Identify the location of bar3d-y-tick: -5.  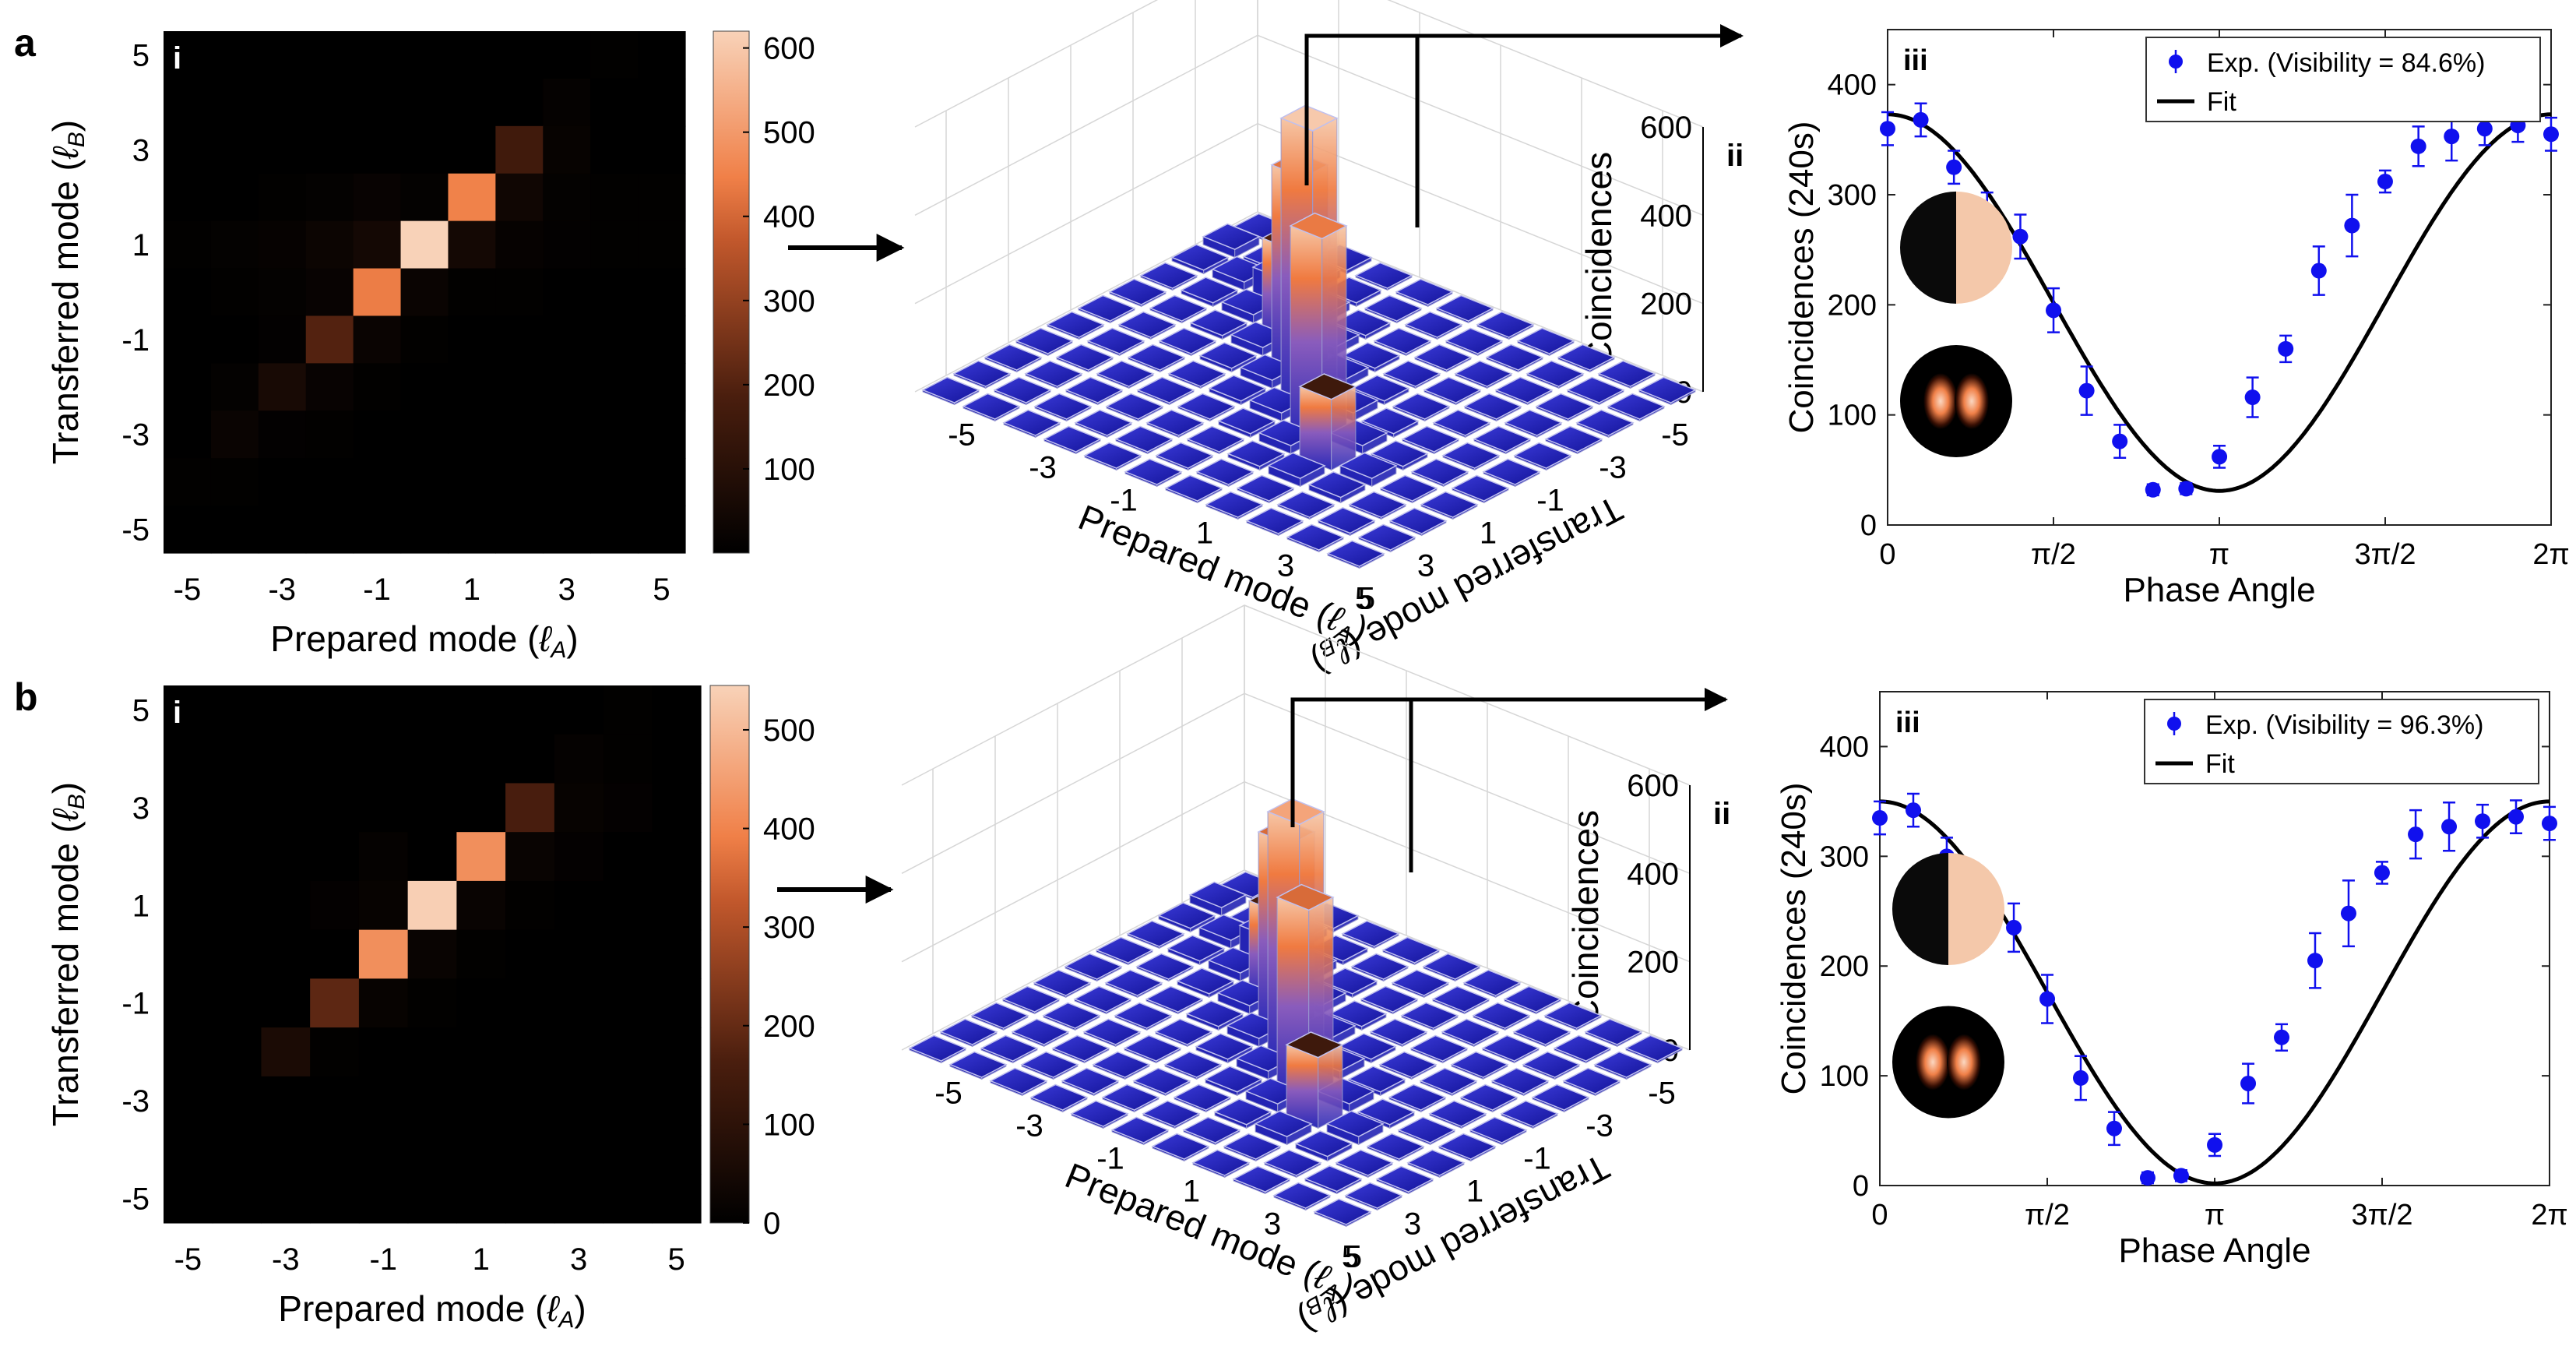
(948, 1094).